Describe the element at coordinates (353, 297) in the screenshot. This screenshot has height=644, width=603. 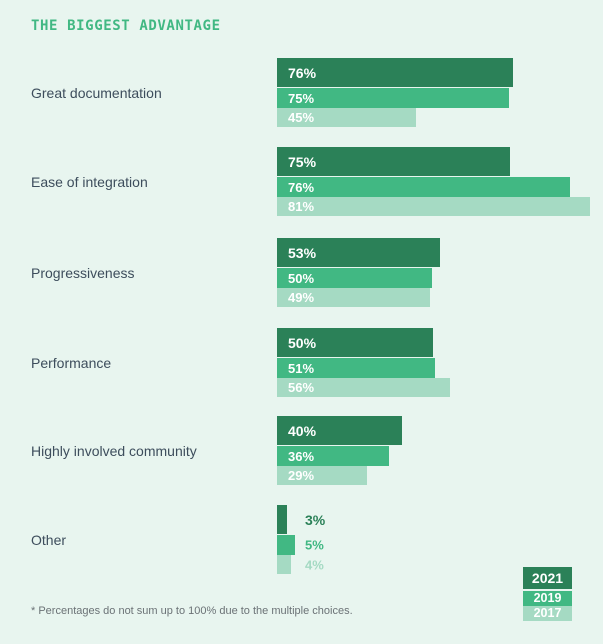
I see `bar-2017: 49%` at that location.